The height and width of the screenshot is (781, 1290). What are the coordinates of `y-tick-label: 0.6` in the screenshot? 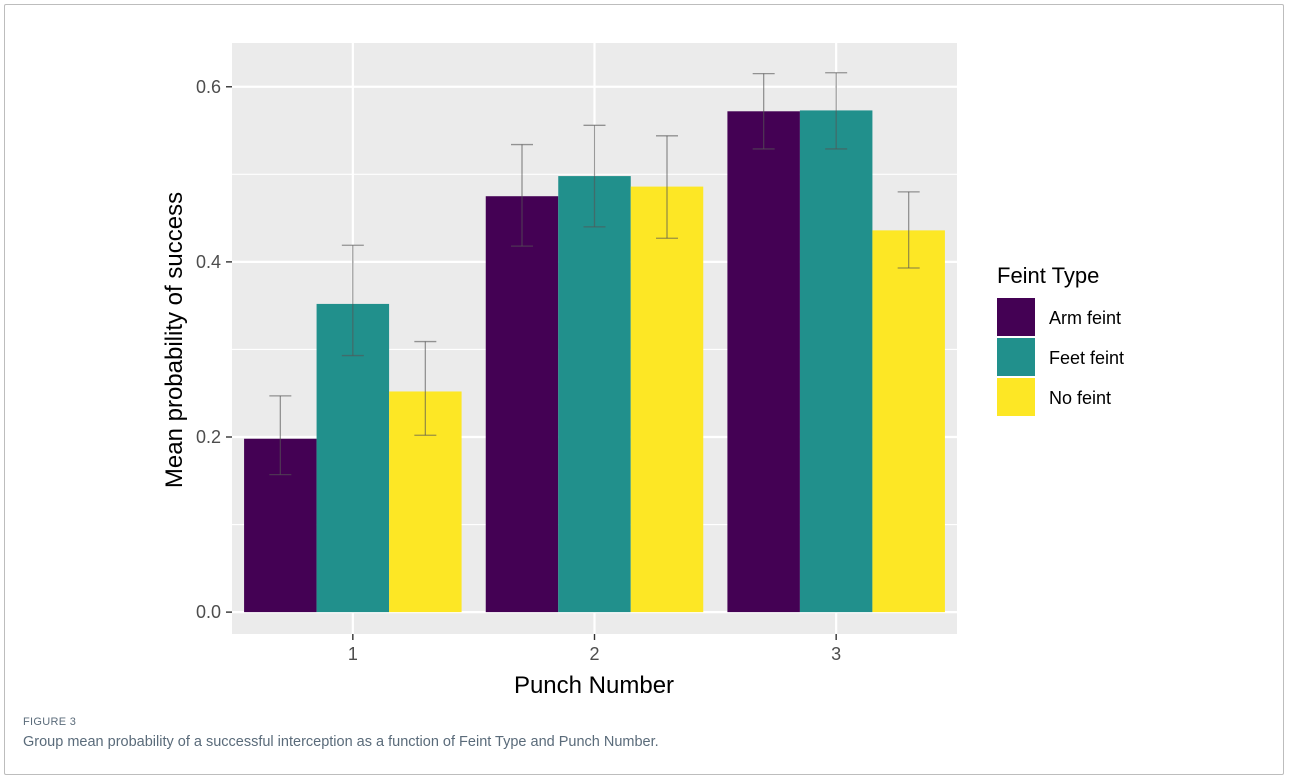 It's located at (208, 87).